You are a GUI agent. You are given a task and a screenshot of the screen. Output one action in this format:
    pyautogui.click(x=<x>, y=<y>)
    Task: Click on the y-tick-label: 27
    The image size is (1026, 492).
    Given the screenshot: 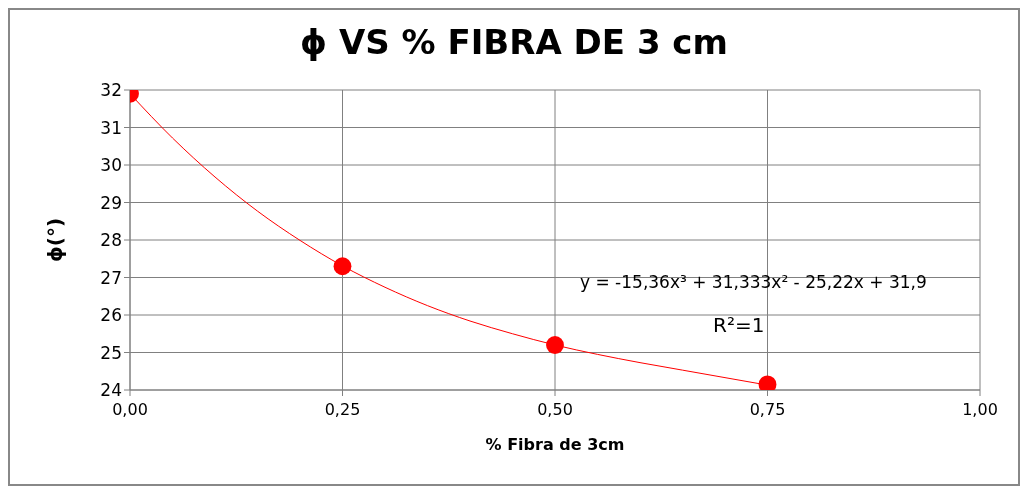 What is the action you would take?
    pyautogui.click(x=111, y=277)
    